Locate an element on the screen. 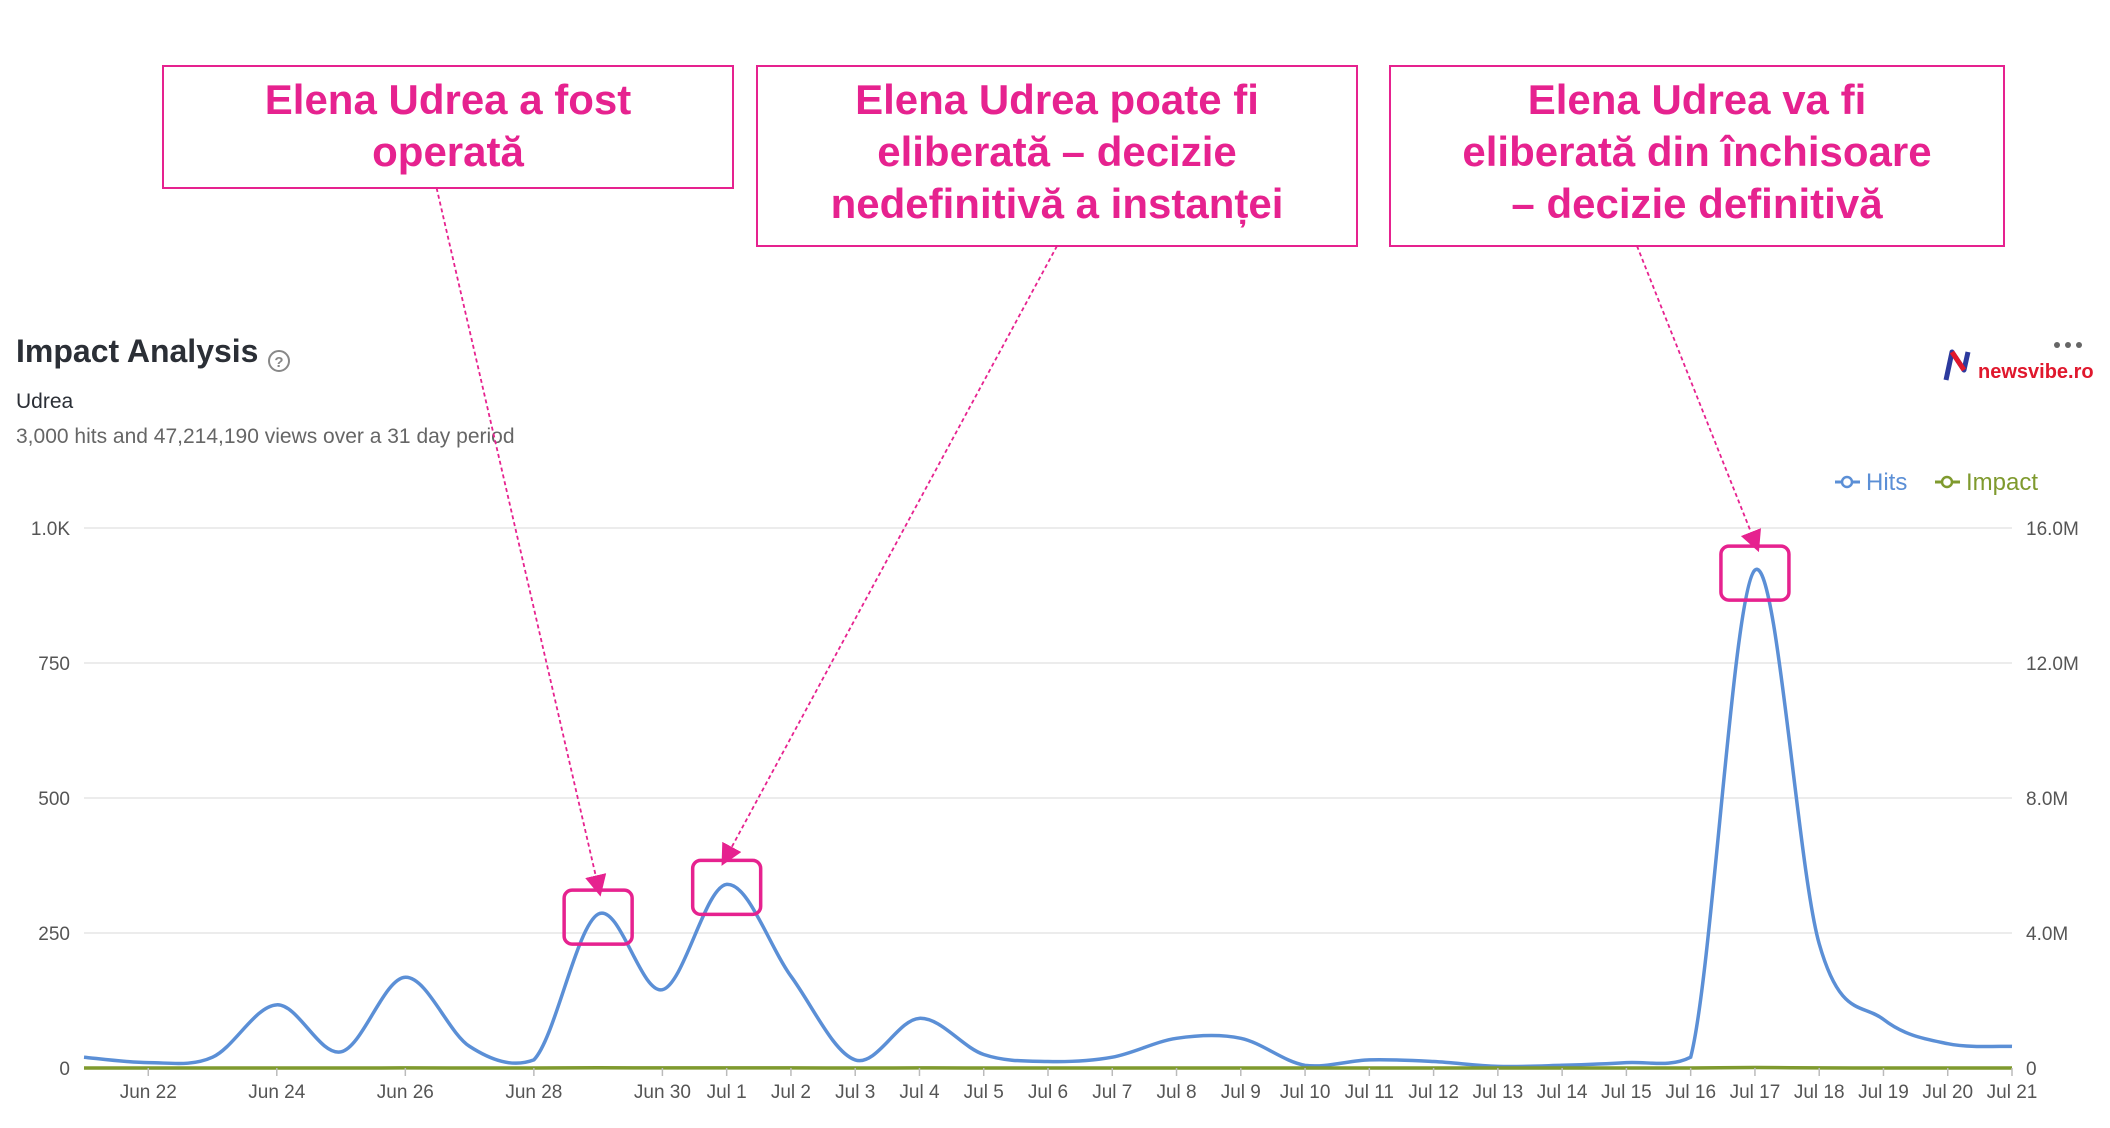 The width and height of the screenshot is (2110, 1128). chart-title: Impact Analysis is located at coordinates (137, 351).